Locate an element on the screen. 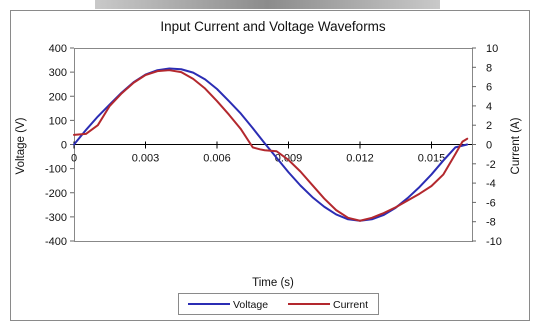  left-tick-label: 100 is located at coordinates (58, 121).